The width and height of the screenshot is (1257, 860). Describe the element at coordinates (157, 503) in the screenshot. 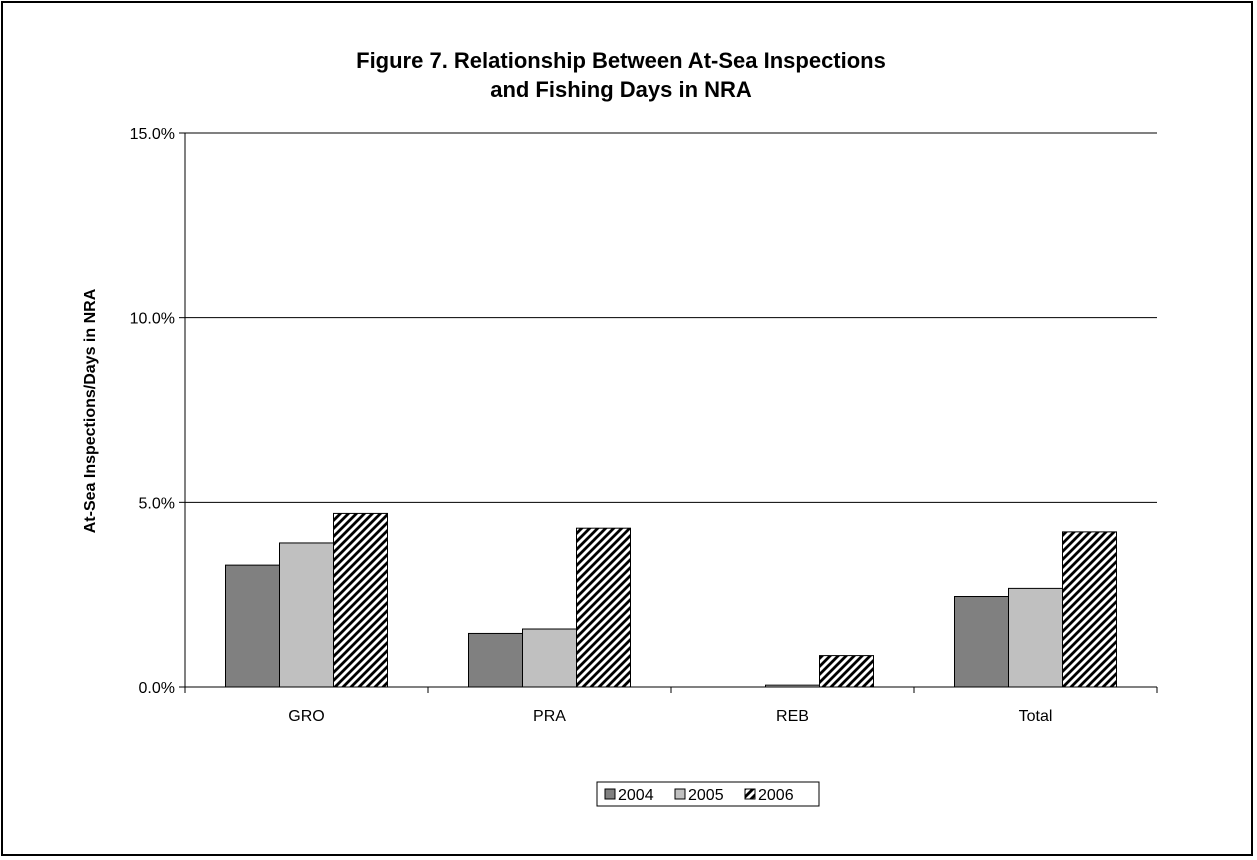

I see `y-tick-label: 5.0%` at that location.